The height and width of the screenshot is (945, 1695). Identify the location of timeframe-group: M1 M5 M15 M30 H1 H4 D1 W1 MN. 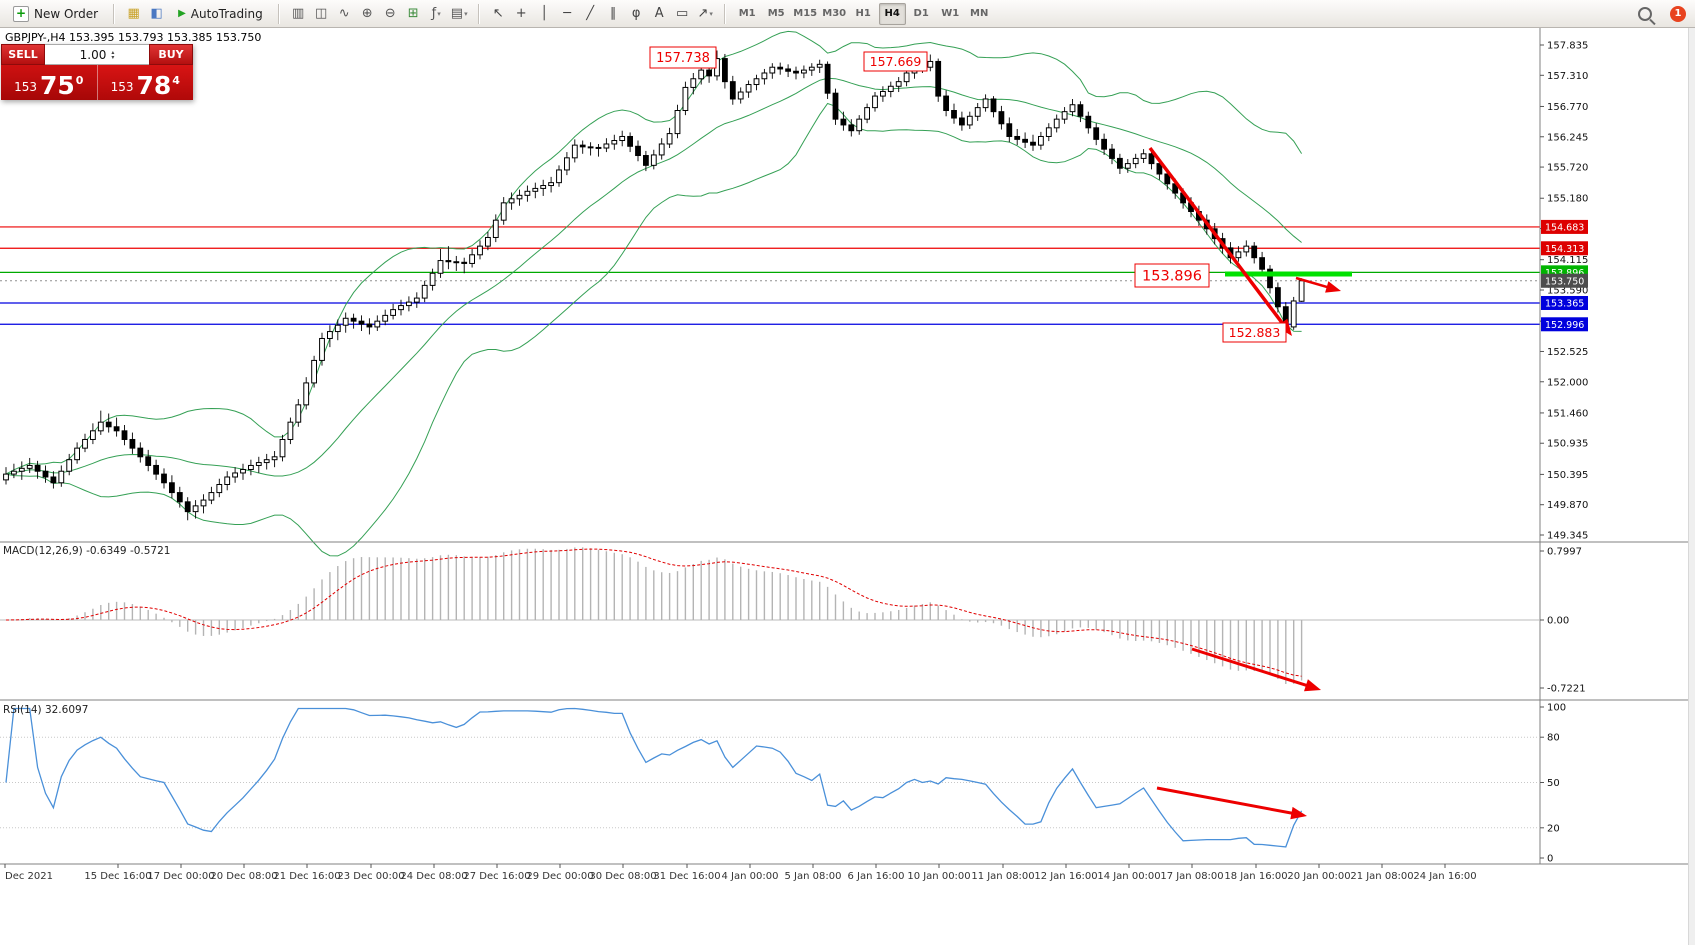
(863, 13).